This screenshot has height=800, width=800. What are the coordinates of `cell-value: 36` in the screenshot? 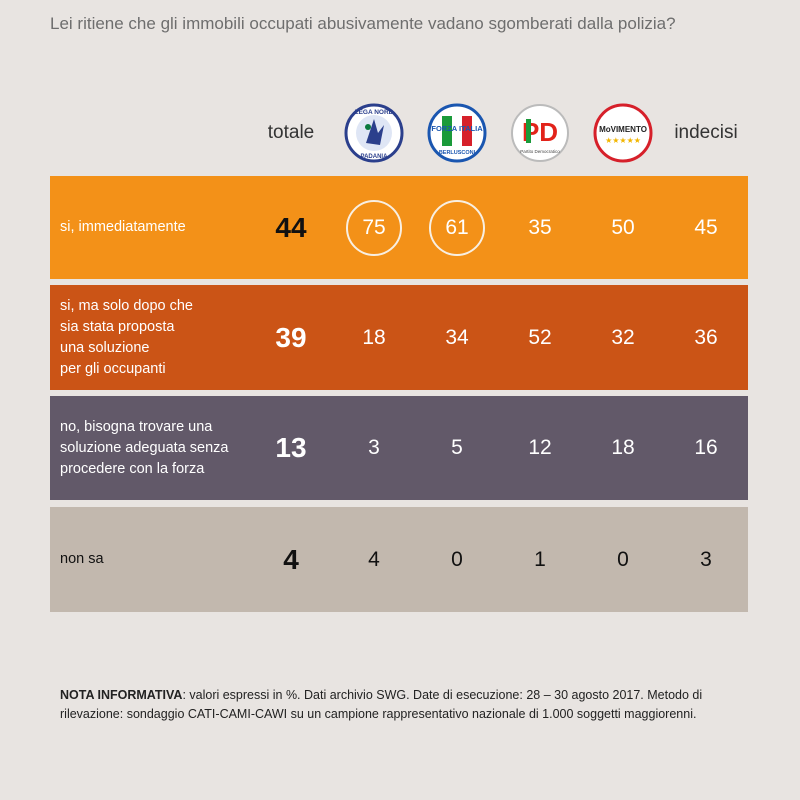 It's located at (706, 337).